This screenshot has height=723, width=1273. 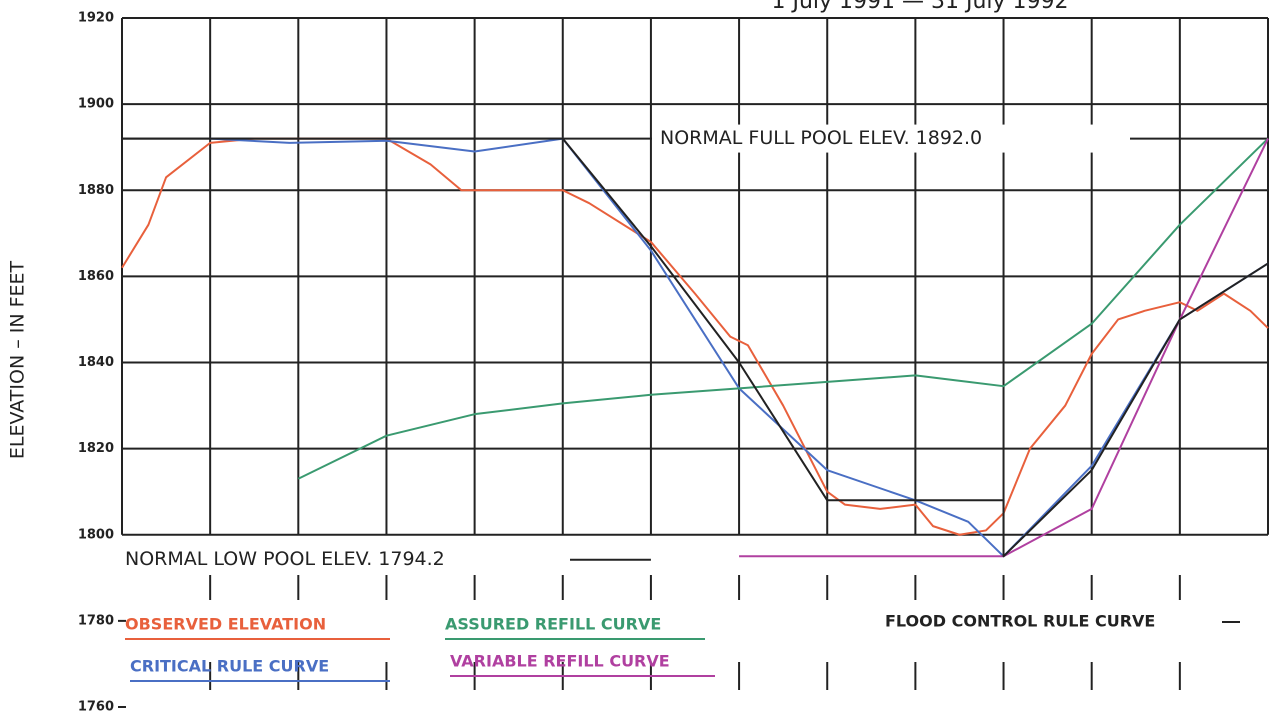 I want to click on y-tick-label: 1820, so click(x=96, y=448).